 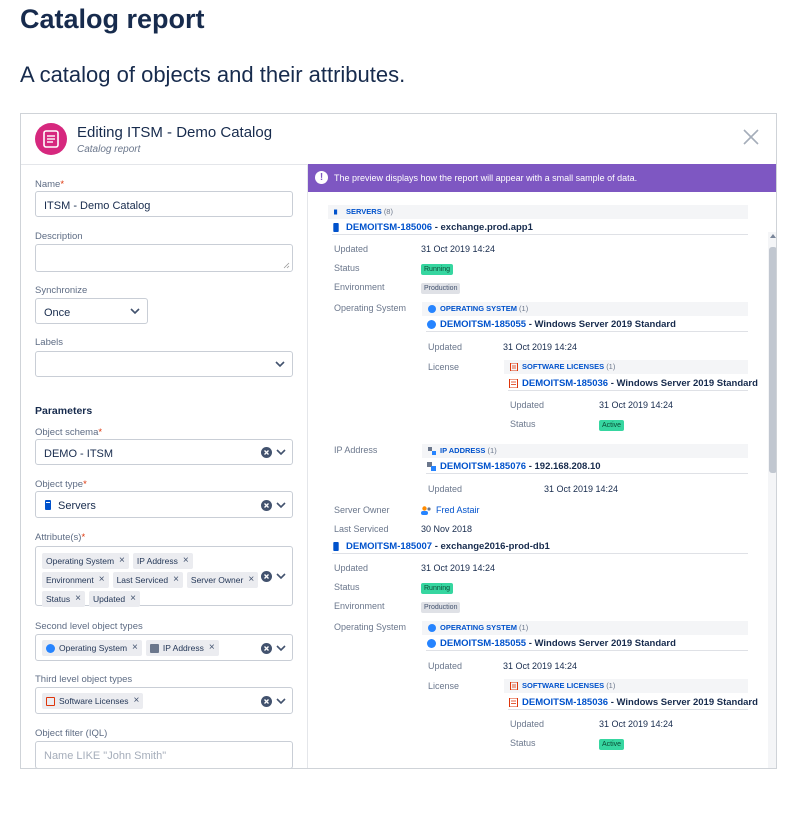 I want to click on description-textarea, so click(x=164, y=258).